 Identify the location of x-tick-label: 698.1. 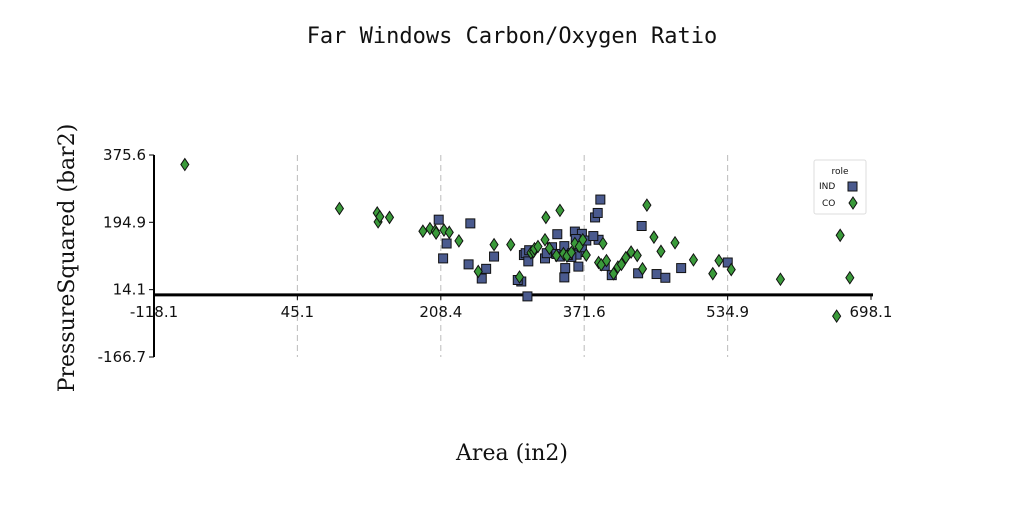
(871, 312).